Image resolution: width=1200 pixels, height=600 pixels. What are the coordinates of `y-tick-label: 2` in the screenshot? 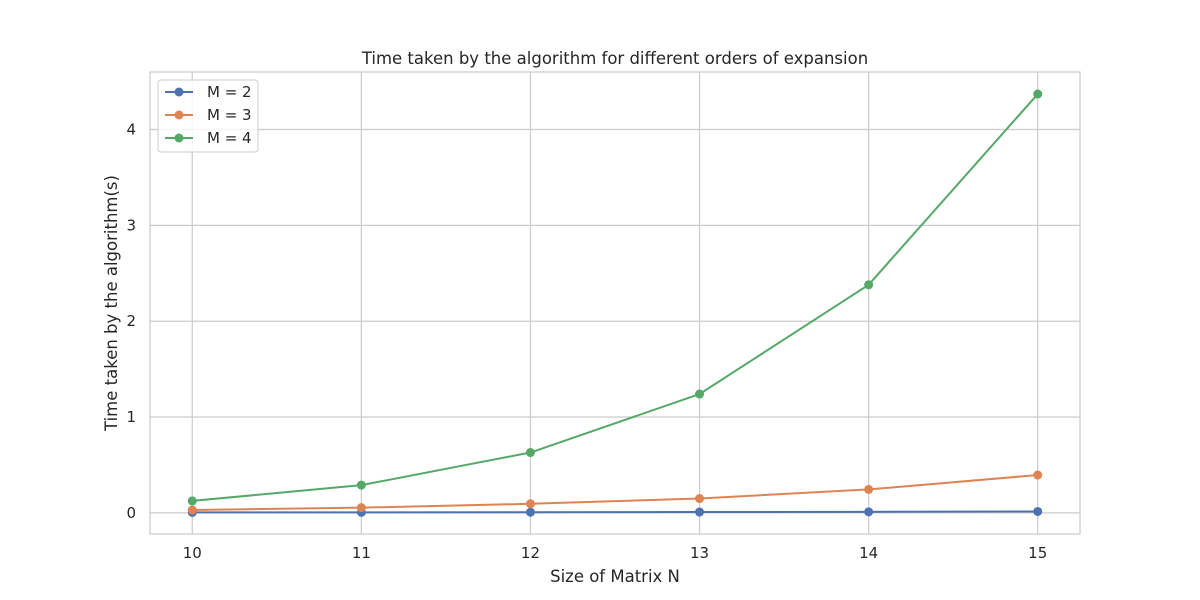 It's located at (131, 321).